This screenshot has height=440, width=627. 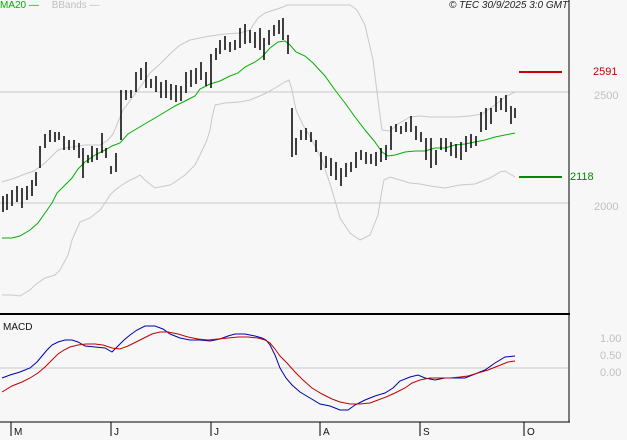 I want to click on x-label-sep: S, so click(x=426, y=432).